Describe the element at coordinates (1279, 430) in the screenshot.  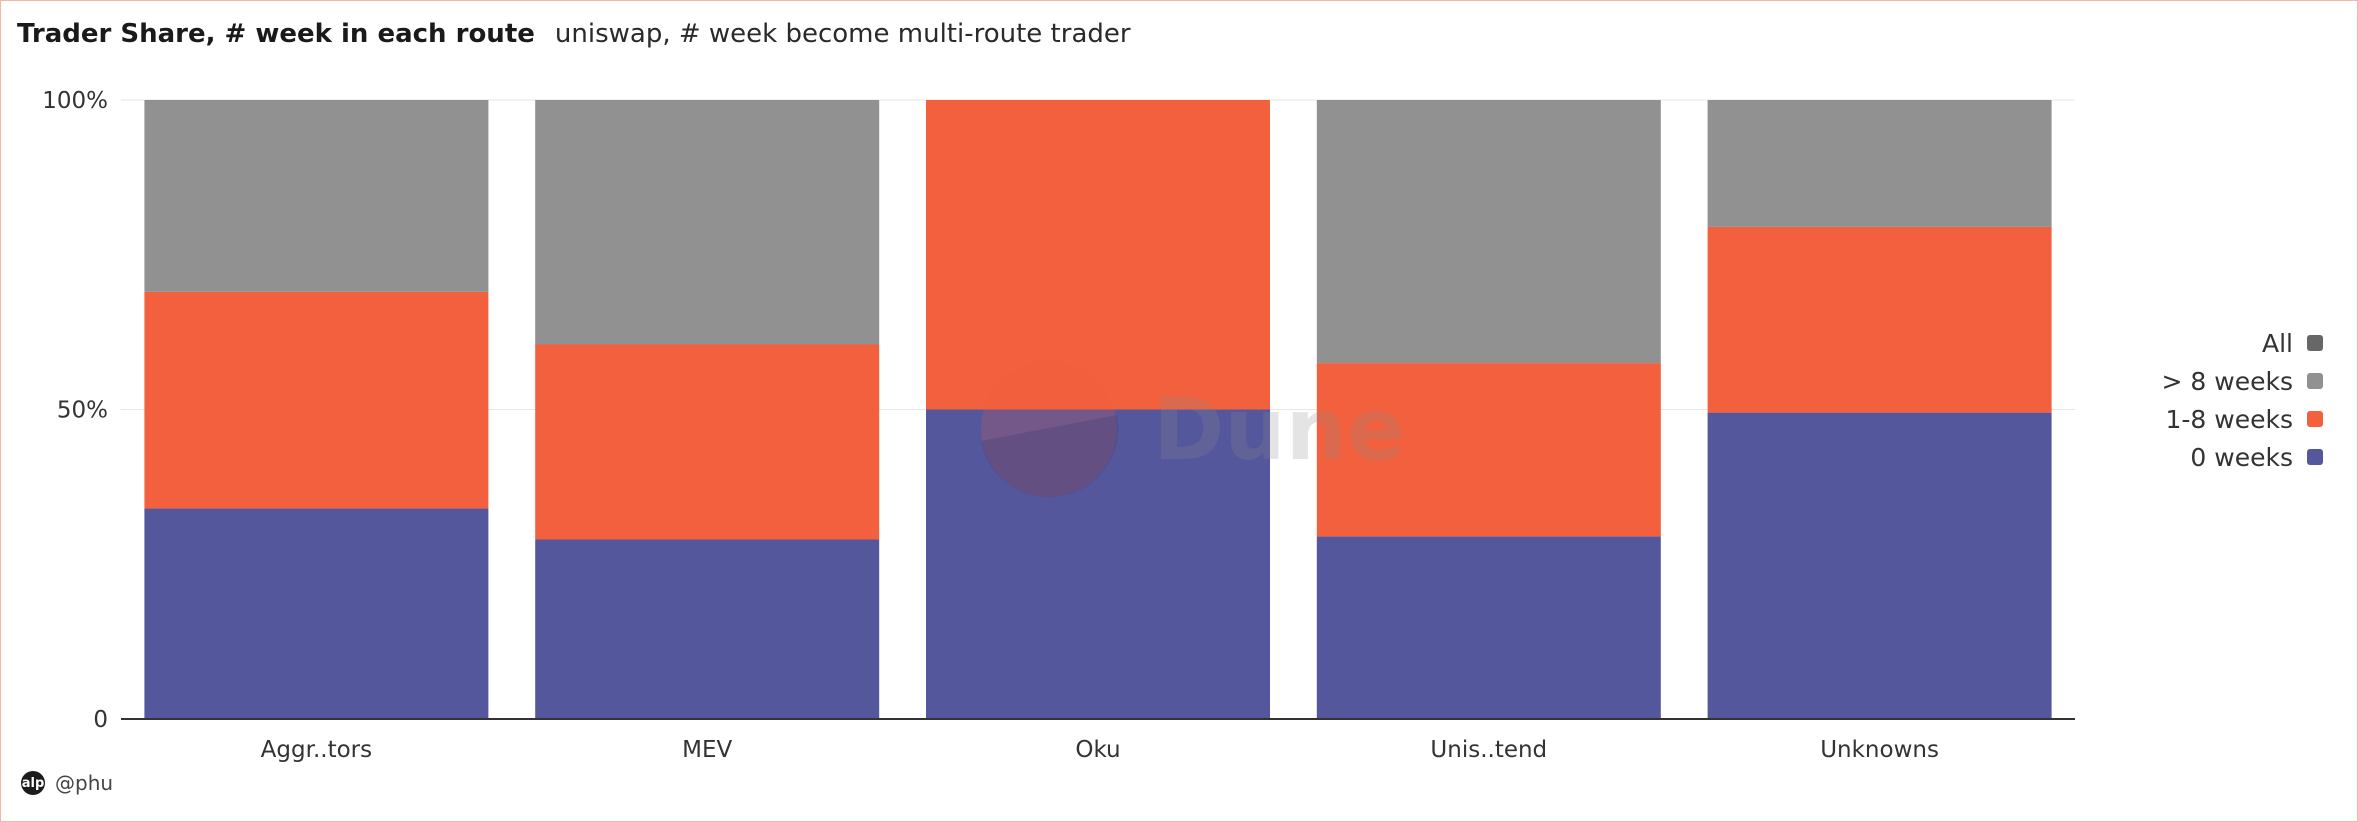
I see `watermark-text: Dune` at that location.